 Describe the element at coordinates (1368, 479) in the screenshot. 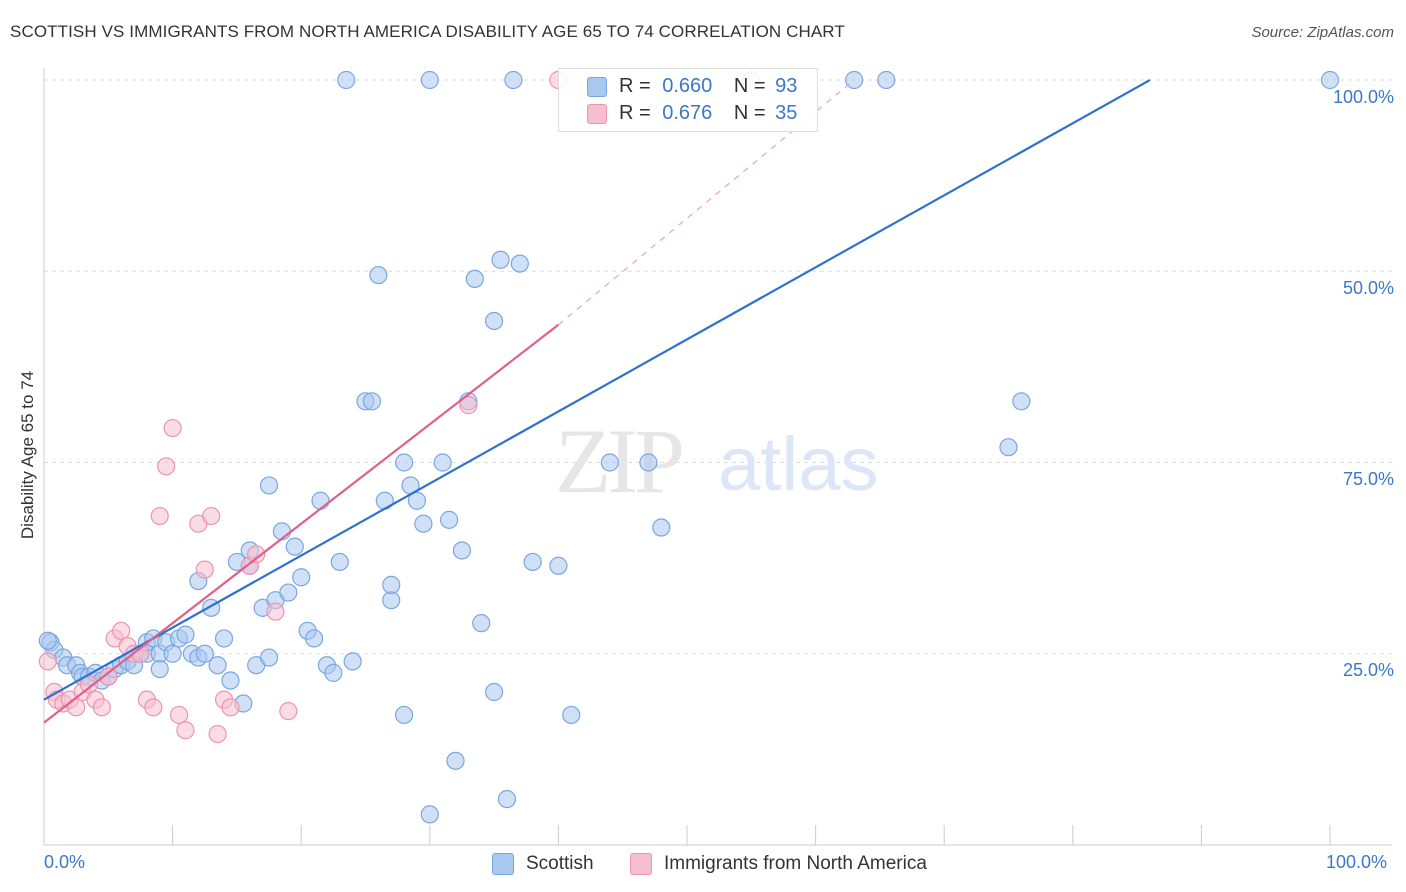

I see `y-tick-label-50: 75.0%` at that location.